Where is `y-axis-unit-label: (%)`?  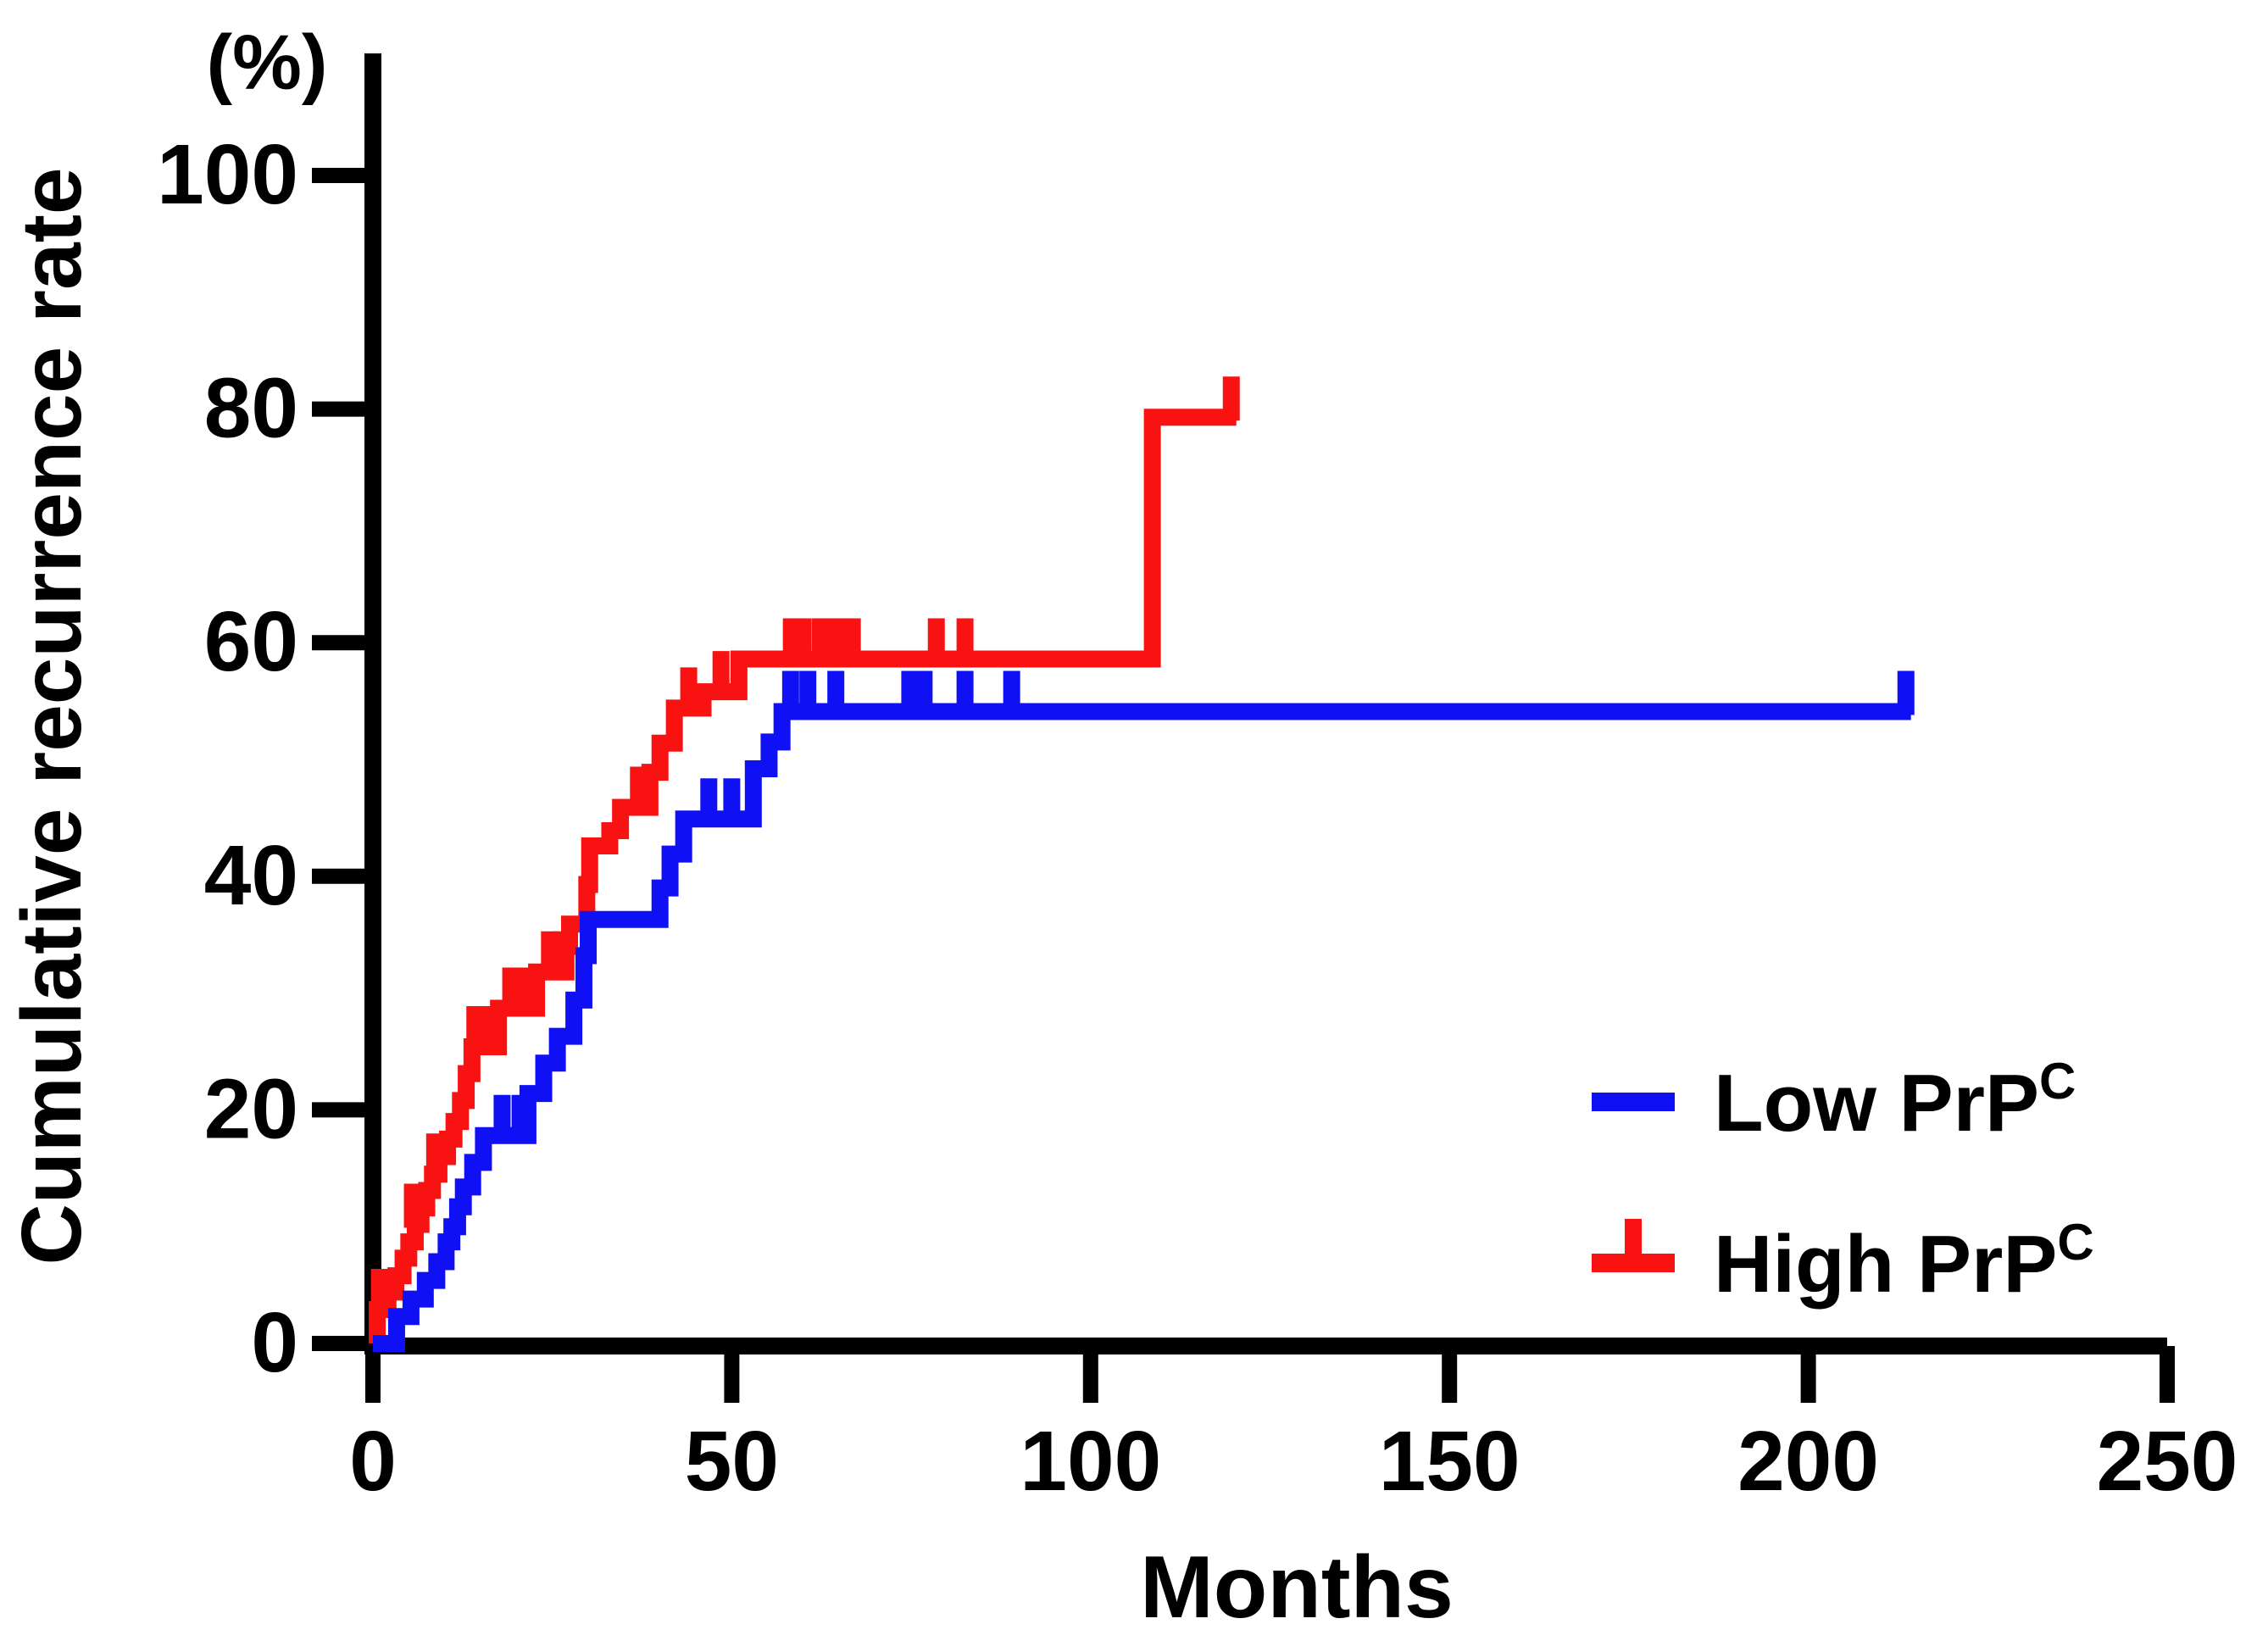 y-axis-unit-label: (%) is located at coordinates (266, 62).